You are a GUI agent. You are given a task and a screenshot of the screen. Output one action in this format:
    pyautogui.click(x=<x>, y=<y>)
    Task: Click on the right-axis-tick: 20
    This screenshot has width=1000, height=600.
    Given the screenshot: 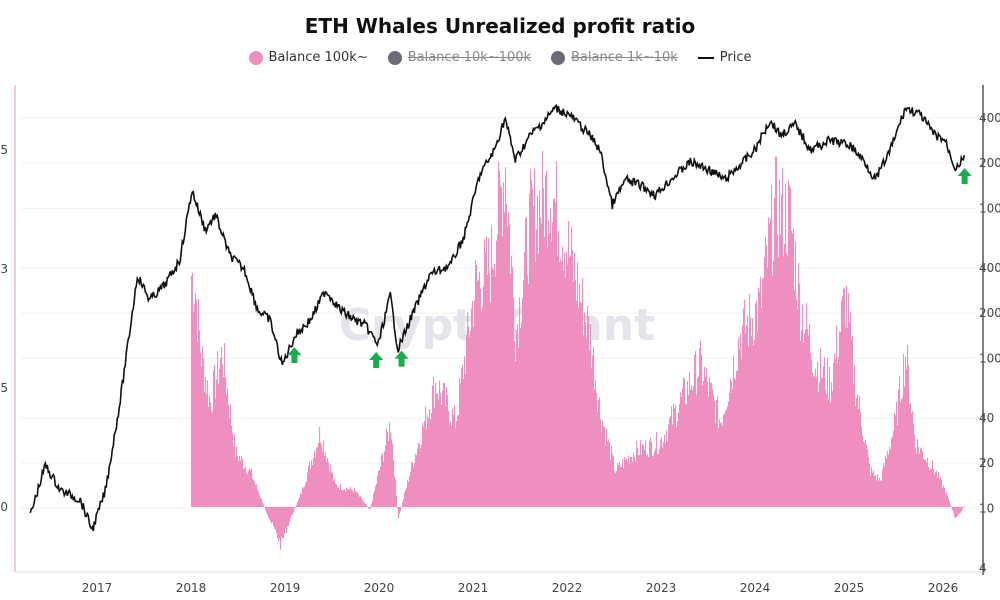 What is the action you would take?
    pyautogui.click(x=986, y=463)
    